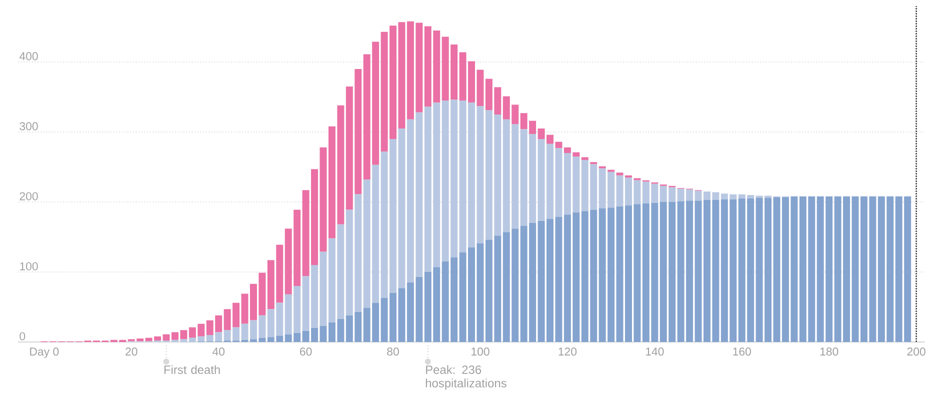 This screenshot has height=400, width=929. What do you see at coordinates (829, 352) in the screenshot?
I see `x-tick-label: 180` at bounding box center [829, 352].